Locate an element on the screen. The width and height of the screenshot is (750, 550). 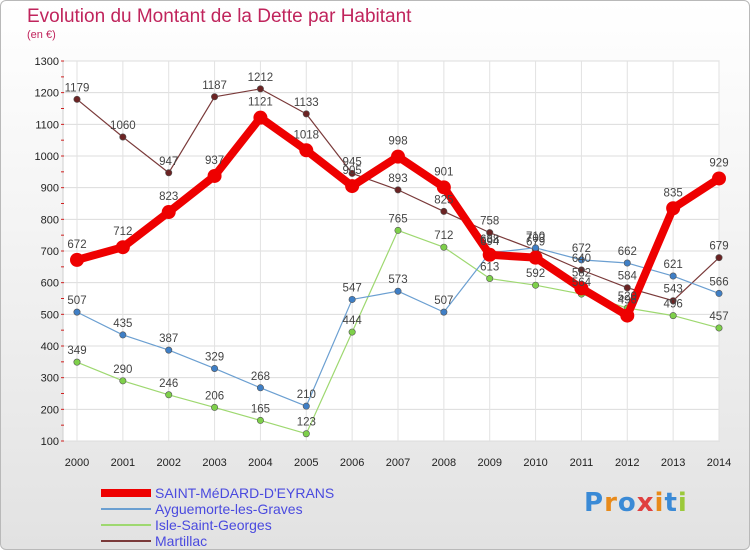
x-tick-label: 2002 is located at coordinates (168, 463).